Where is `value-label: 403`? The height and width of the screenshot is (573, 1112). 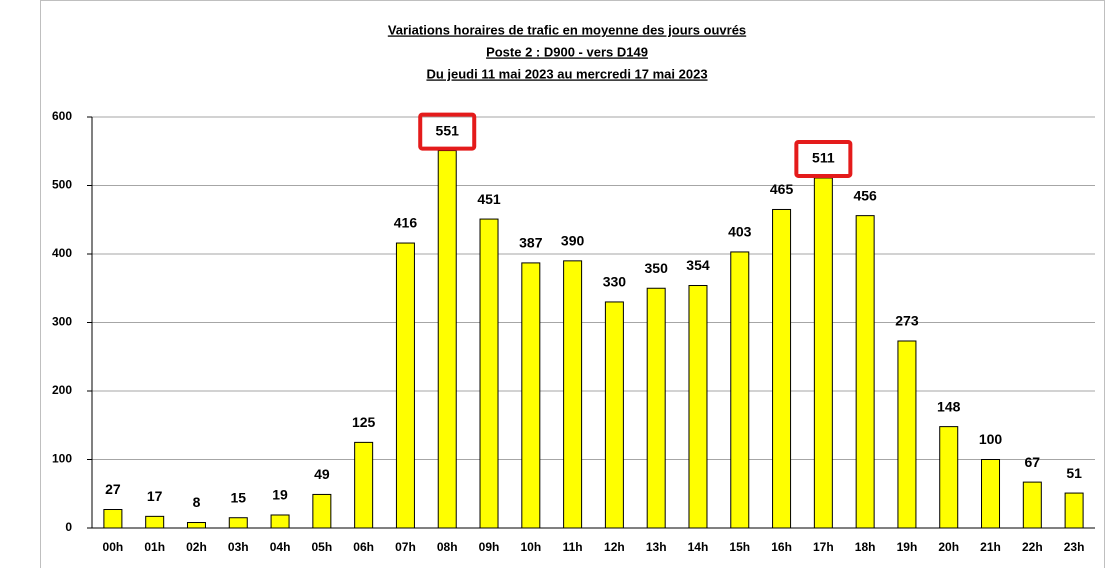
value-label: 403 is located at coordinates (740, 232).